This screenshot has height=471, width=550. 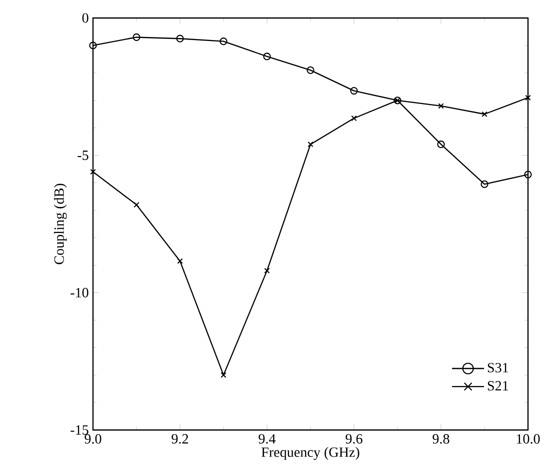 What do you see at coordinates (93, 439) in the screenshot?
I see `x-tick-label: 9.0` at bounding box center [93, 439].